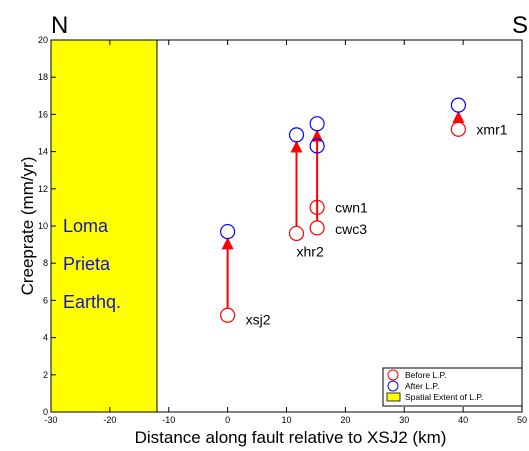  What do you see at coordinates (43, 40) in the screenshot?
I see `y-tick-label: 20` at bounding box center [43, 40].